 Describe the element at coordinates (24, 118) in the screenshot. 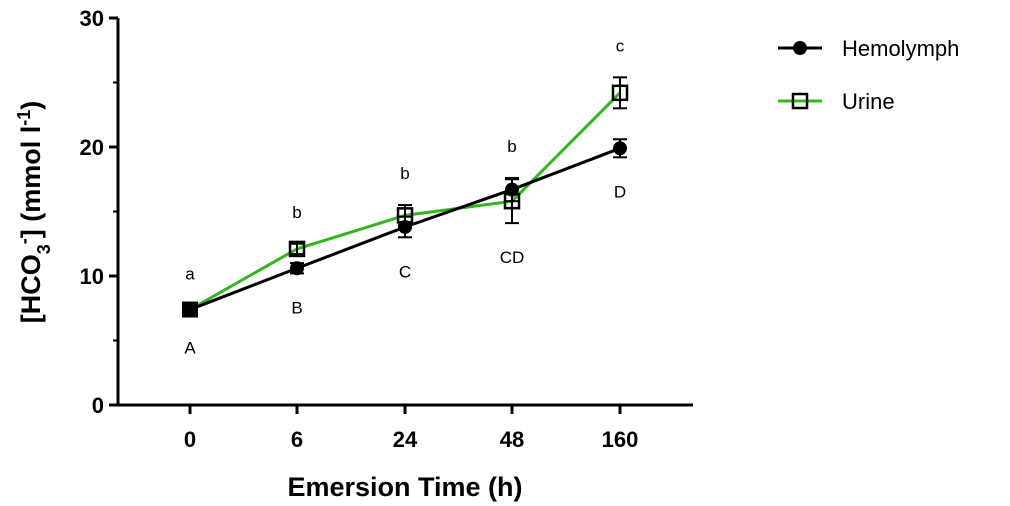

I see `y-axis-title-exponent: -1` at that location.